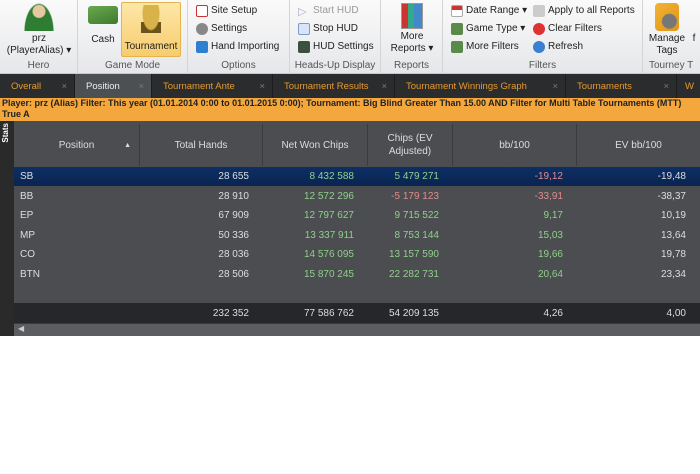 The width and height of the screenshot is (700, 474). I want to click on hero-group: prz (PlayerAlias) ▾ Hero, so click(39, 37).